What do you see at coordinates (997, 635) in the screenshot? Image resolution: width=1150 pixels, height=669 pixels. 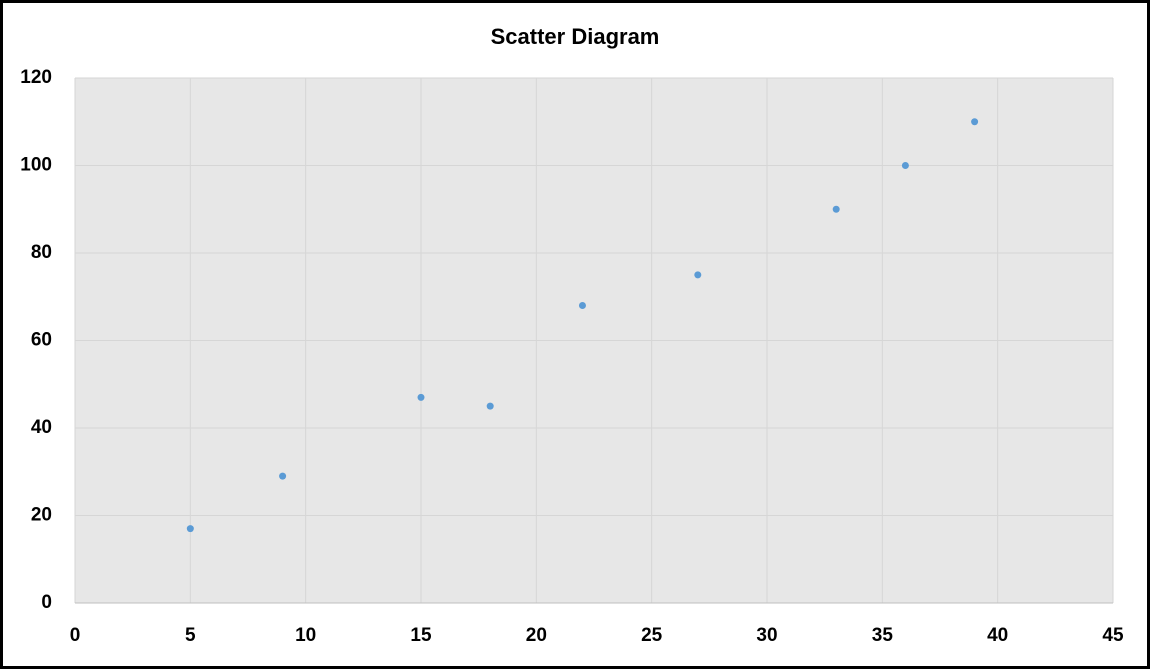 I see `x-tick-label: 40` at bounding box center [997, 635].